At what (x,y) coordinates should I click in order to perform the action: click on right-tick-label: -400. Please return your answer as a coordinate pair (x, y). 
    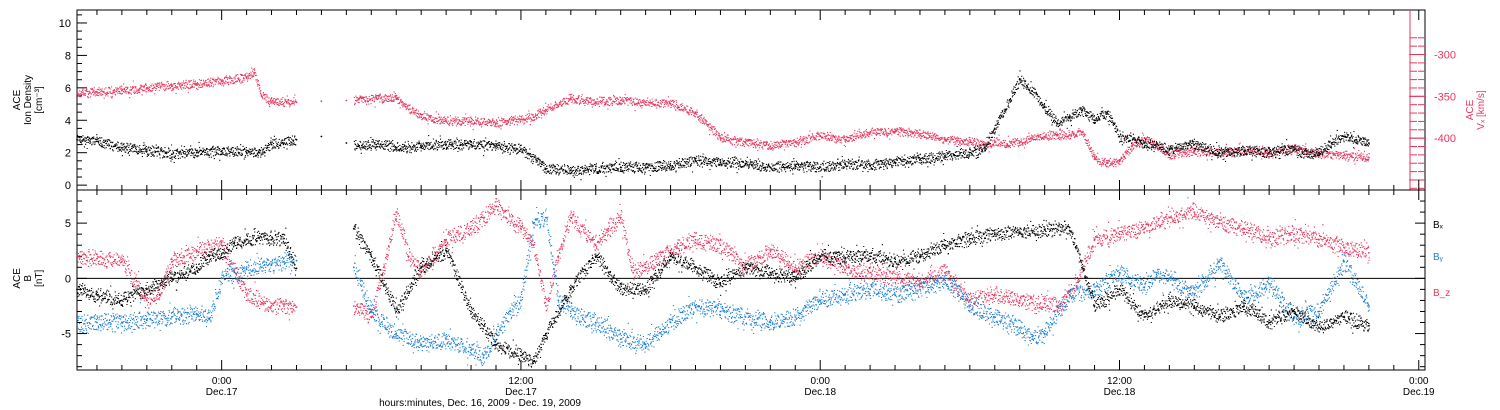
    Looking at the image, I should click on (1445, 139).